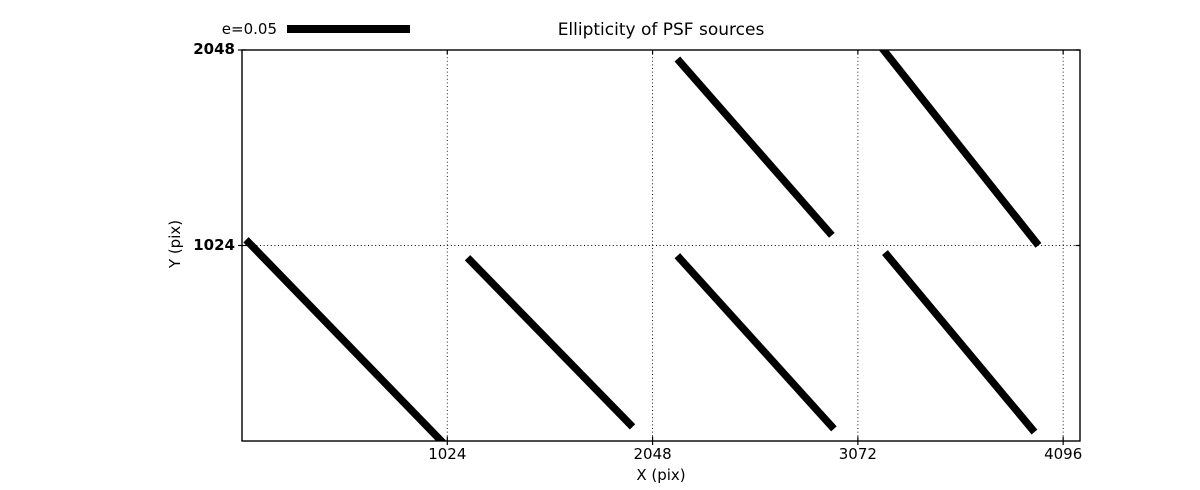 The image size is (1200, 490). What do you see at coordinates (661, 30) in the screenshot?
I see `chart-title: Ellipticity of PSF sources` at bounding box center [661, 30].